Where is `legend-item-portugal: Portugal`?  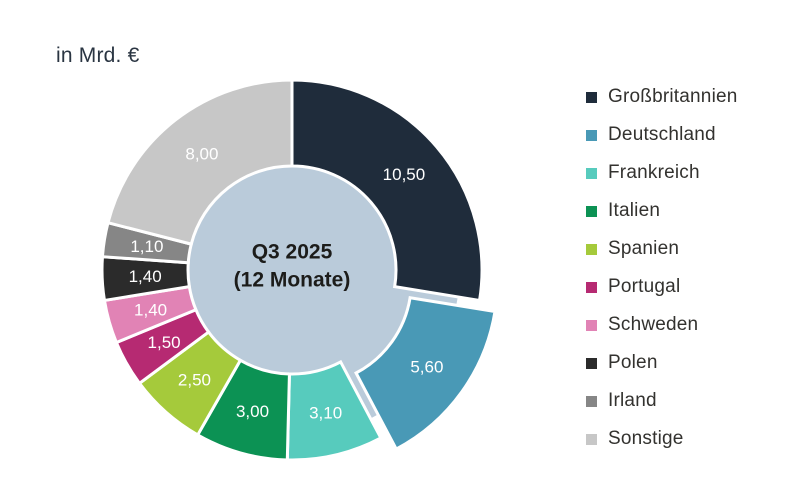
legend-item-portugal: Portugal is located at coordinates (662, 287).